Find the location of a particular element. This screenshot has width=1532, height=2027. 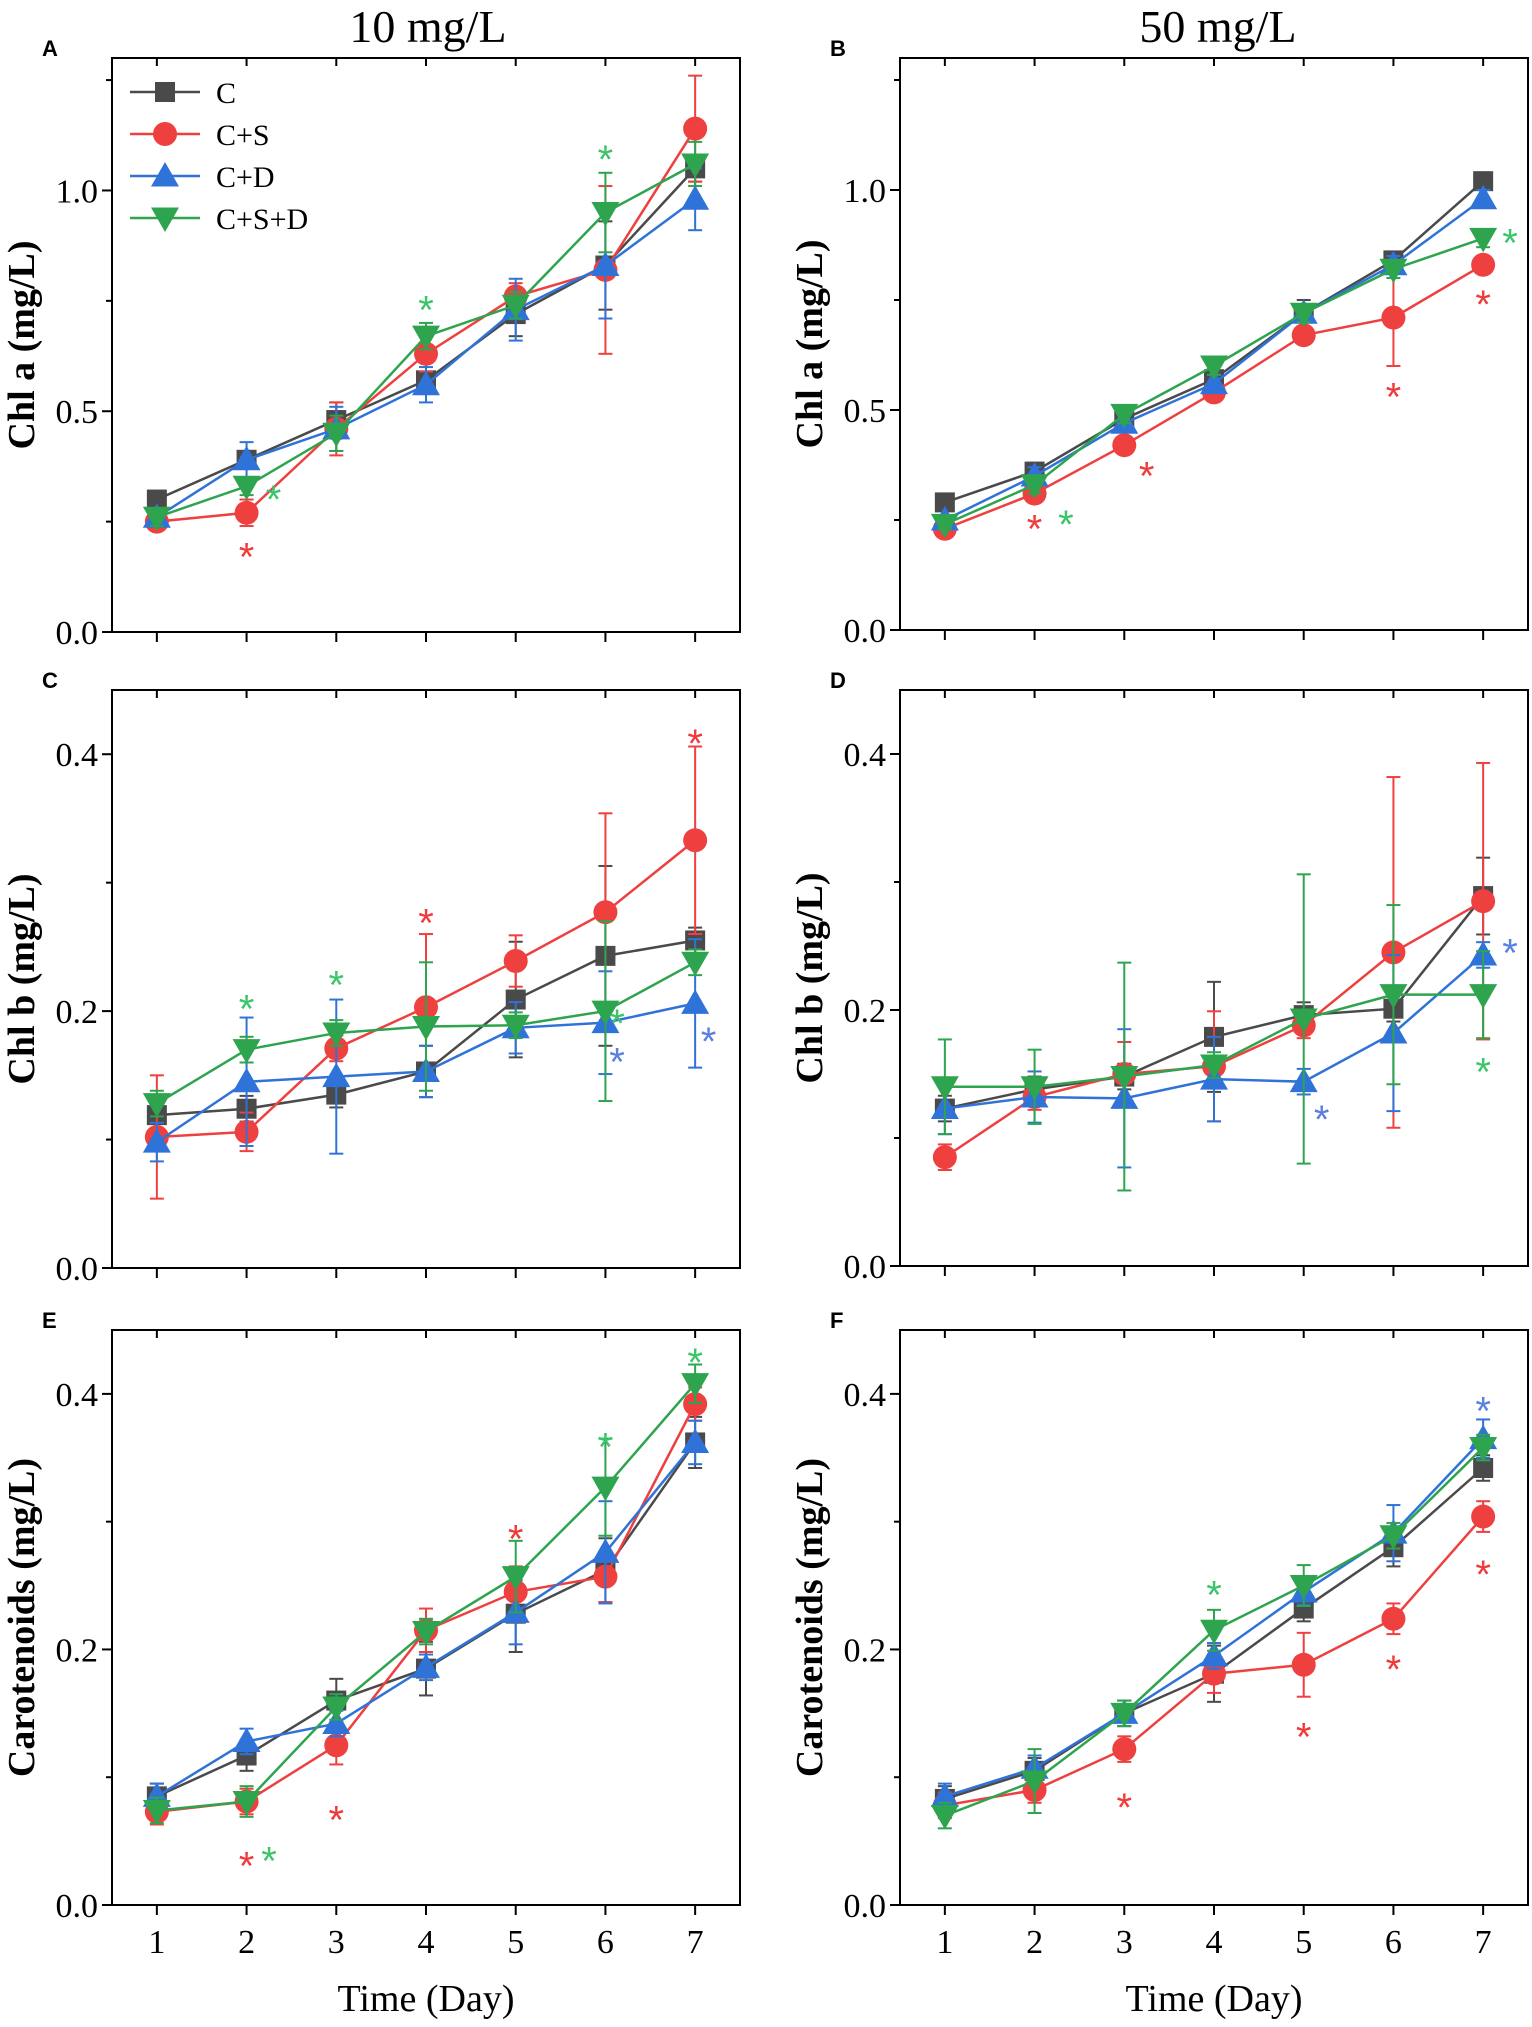

x-tick-label: 1 is located at coordinates (156, 1942).